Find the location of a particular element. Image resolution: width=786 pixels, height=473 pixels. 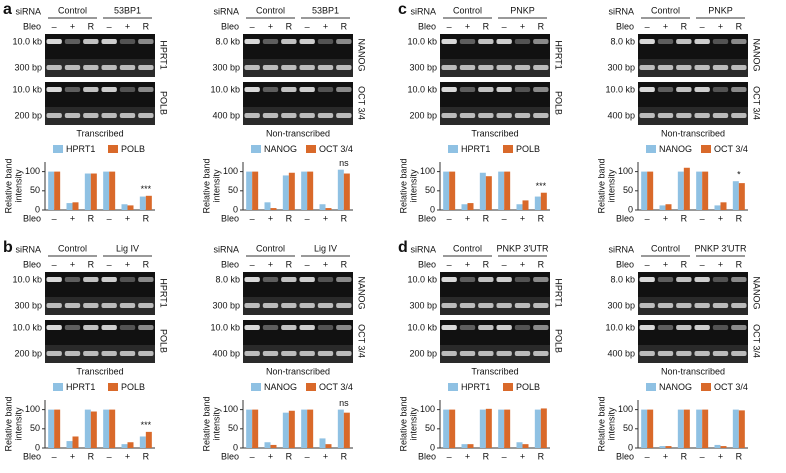

caption: Transcribed is located at coordinates (99, 371).